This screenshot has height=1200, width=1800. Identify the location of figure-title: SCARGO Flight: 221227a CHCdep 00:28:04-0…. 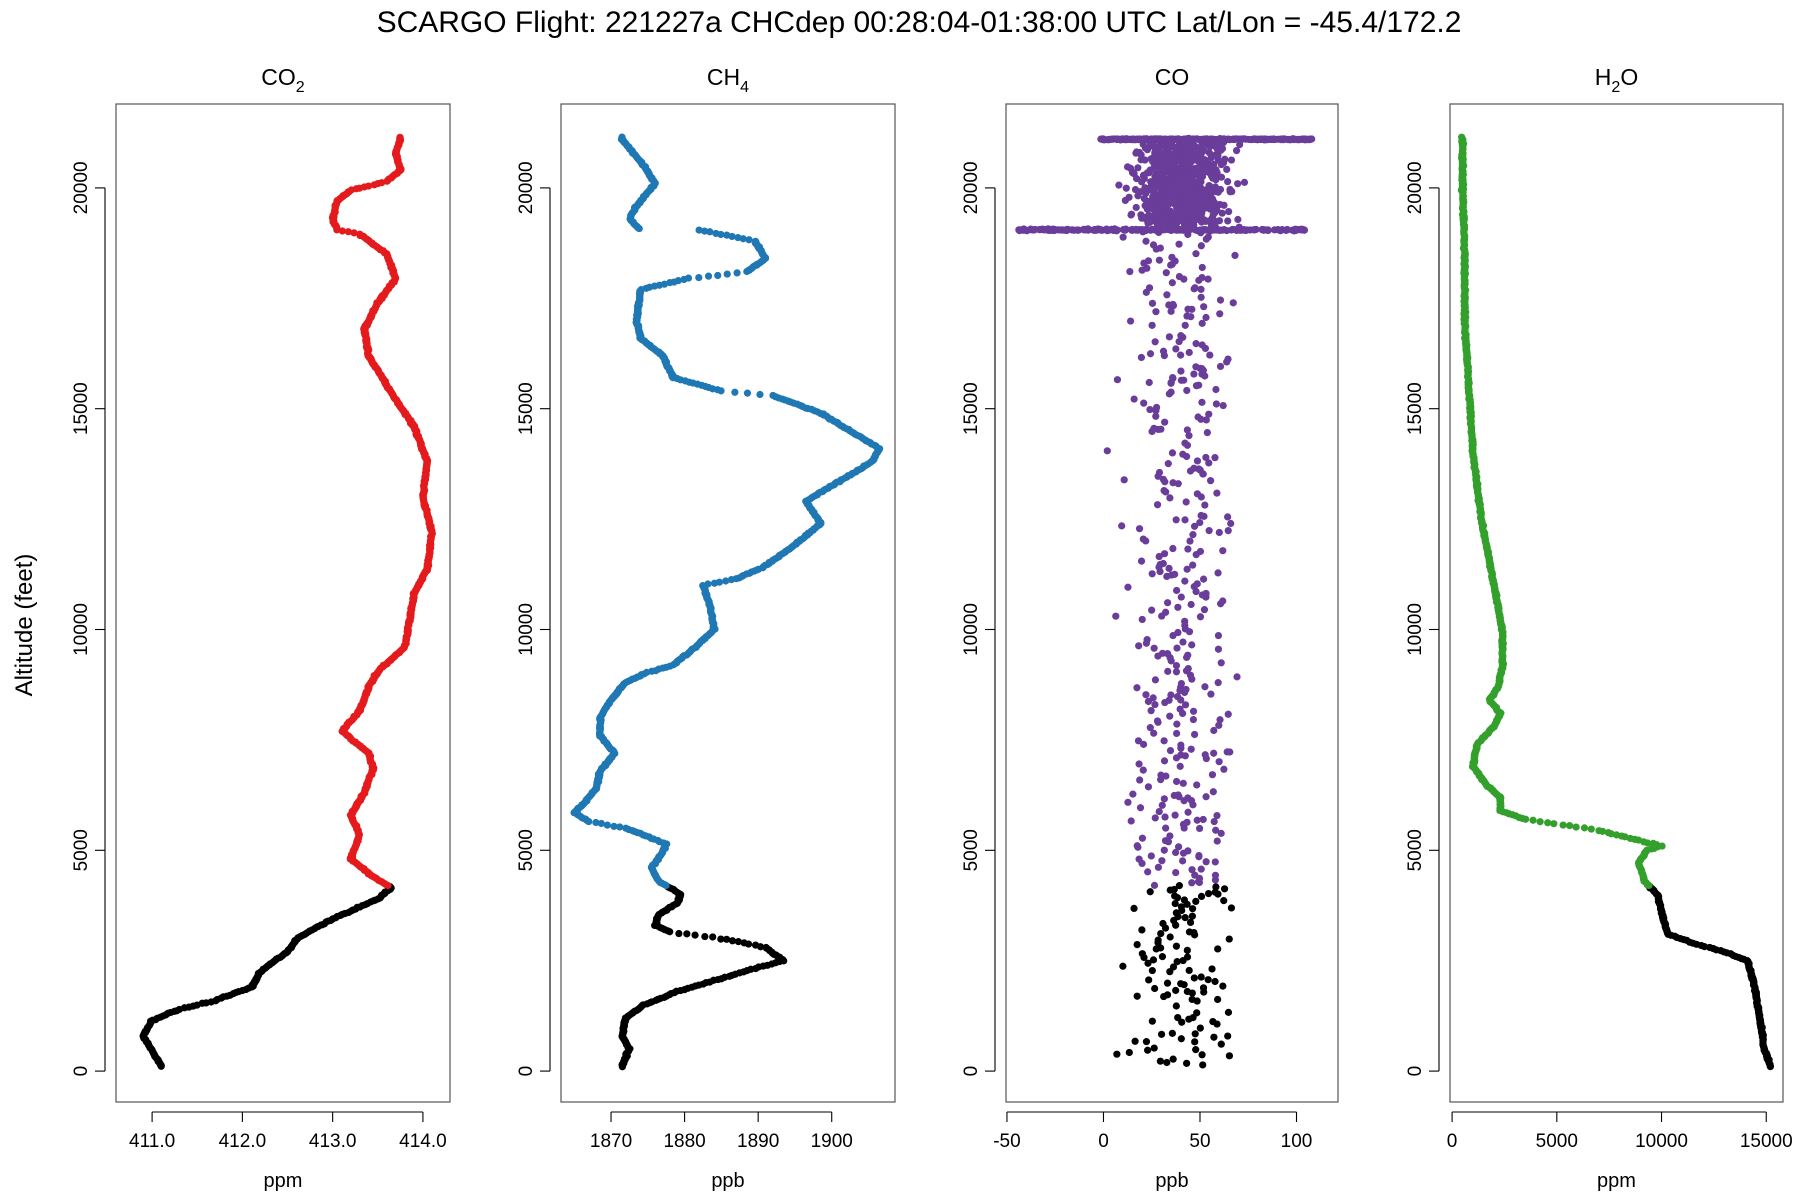
(919, 22).